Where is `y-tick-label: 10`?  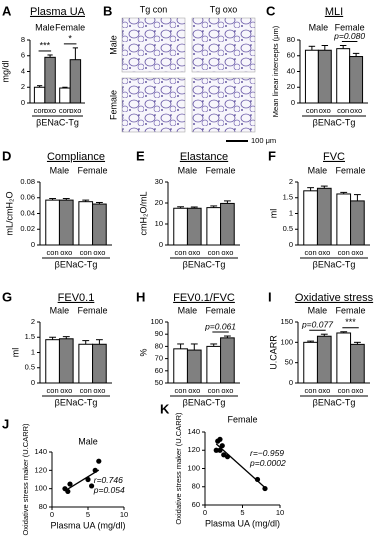
y-tick-label: 10 is located at coordinates (159, 223).